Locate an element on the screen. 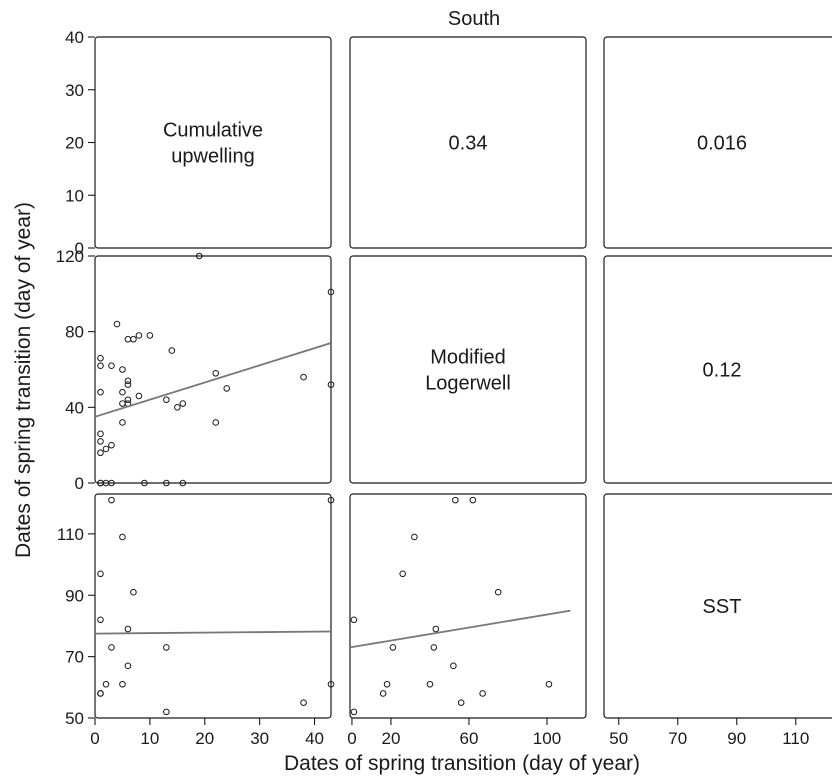 The width and height of the screenshot is (832, 780). figure-y-axis-label: Dates of spring transition (day of year) is located at coordinates (23, 380).